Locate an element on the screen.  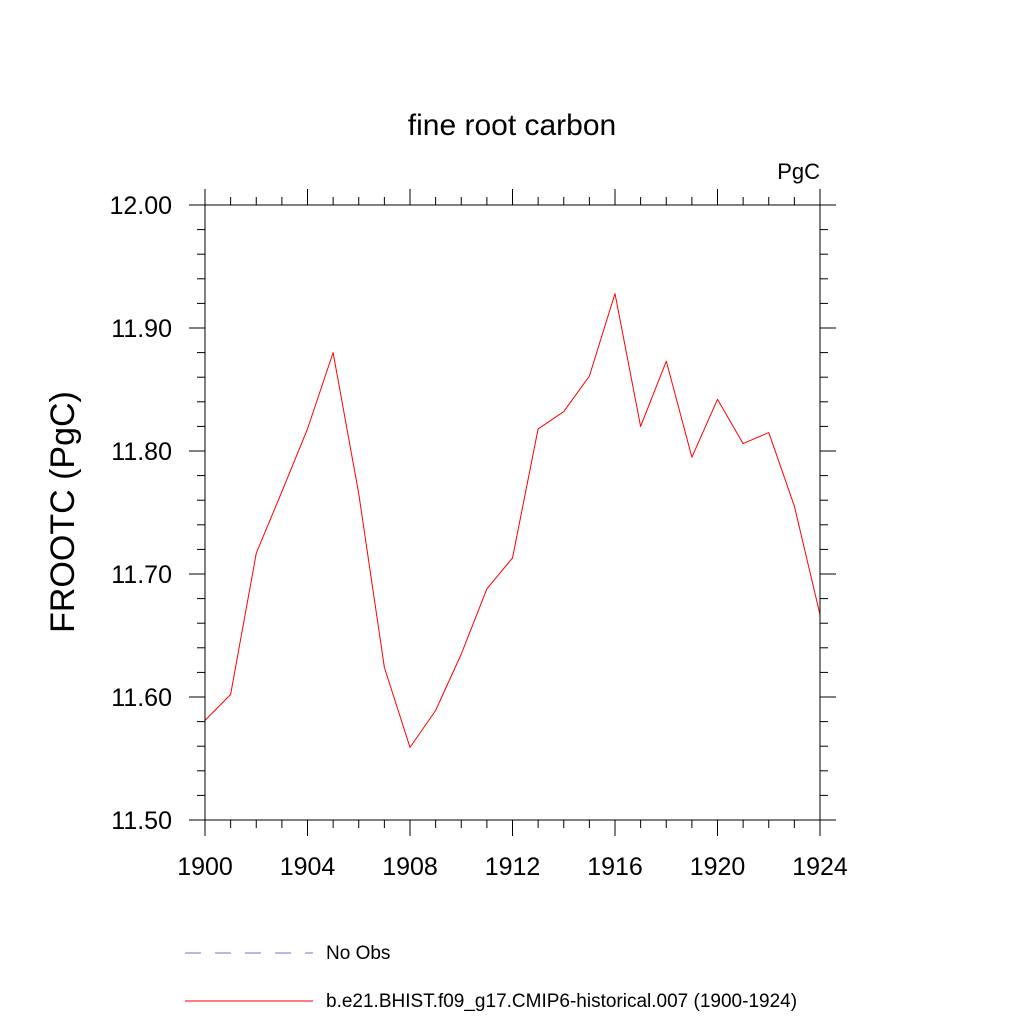
y-tick-label: 11.90 is located at coordinates (141, 329).